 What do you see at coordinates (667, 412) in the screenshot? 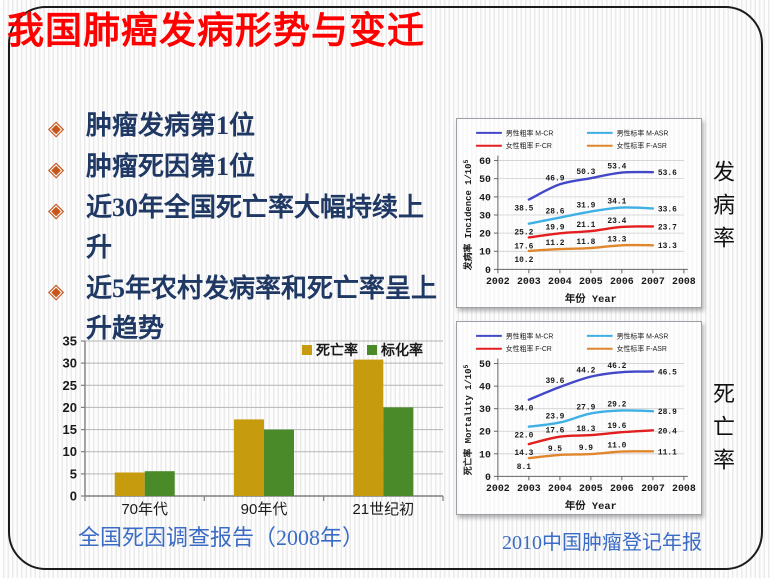
I see `svg-text: 28.9` at bounding box center [667, 412].